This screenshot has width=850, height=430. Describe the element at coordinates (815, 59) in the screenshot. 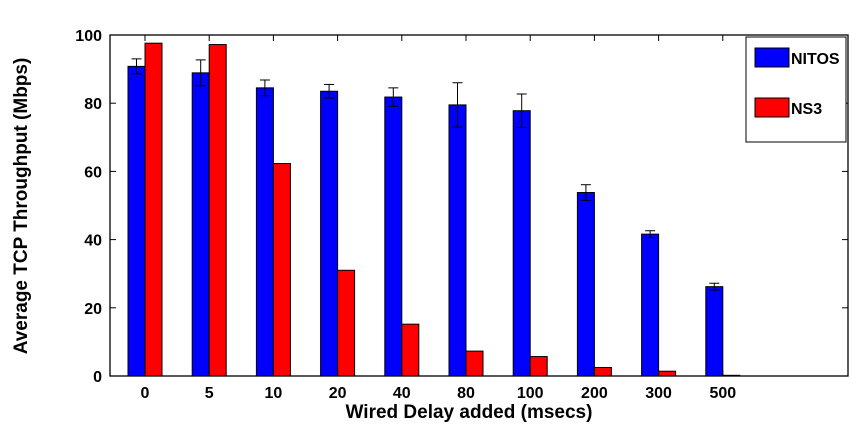

I see `legend-label: NITOS` at that location.